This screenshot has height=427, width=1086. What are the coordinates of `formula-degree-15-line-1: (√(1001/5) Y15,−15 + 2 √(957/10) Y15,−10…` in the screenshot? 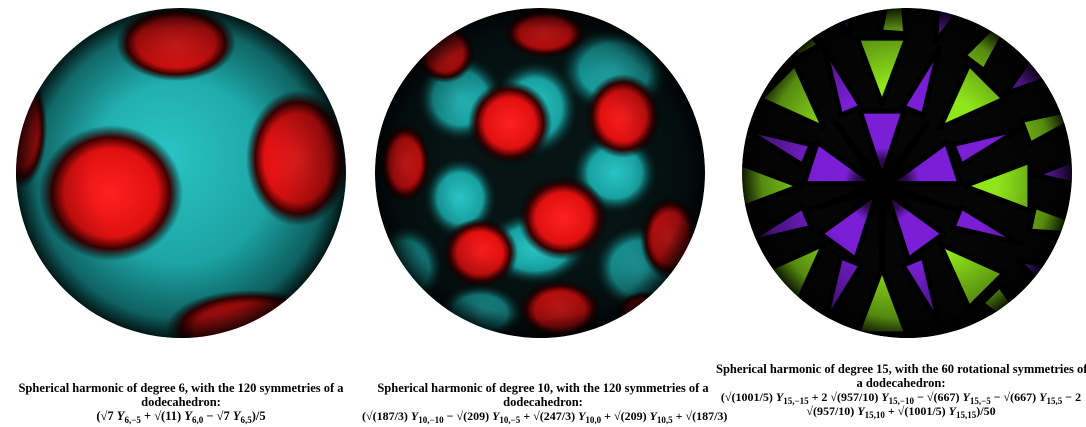 It's located at (901, 398).